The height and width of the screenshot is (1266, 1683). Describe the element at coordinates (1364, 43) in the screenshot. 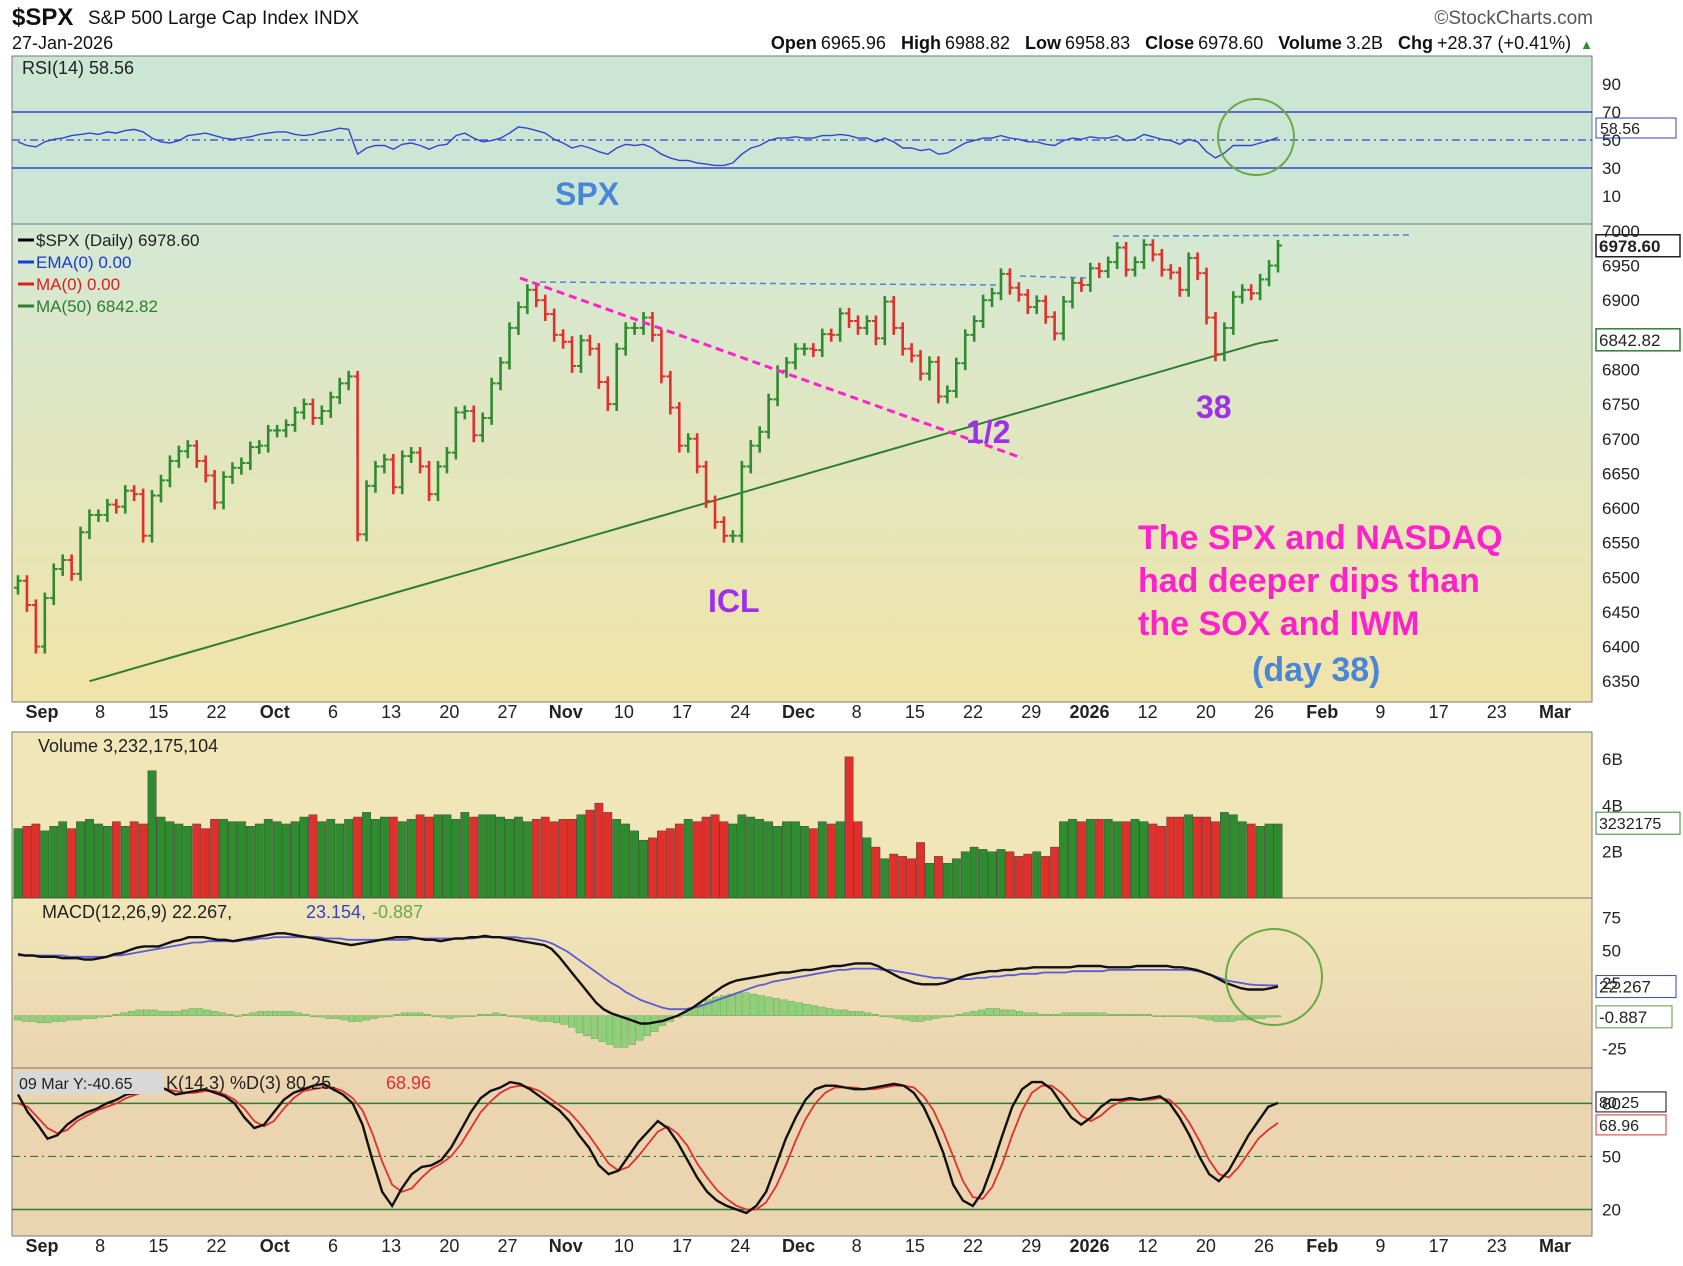

I see `volume-value: 3.2B` at that location.